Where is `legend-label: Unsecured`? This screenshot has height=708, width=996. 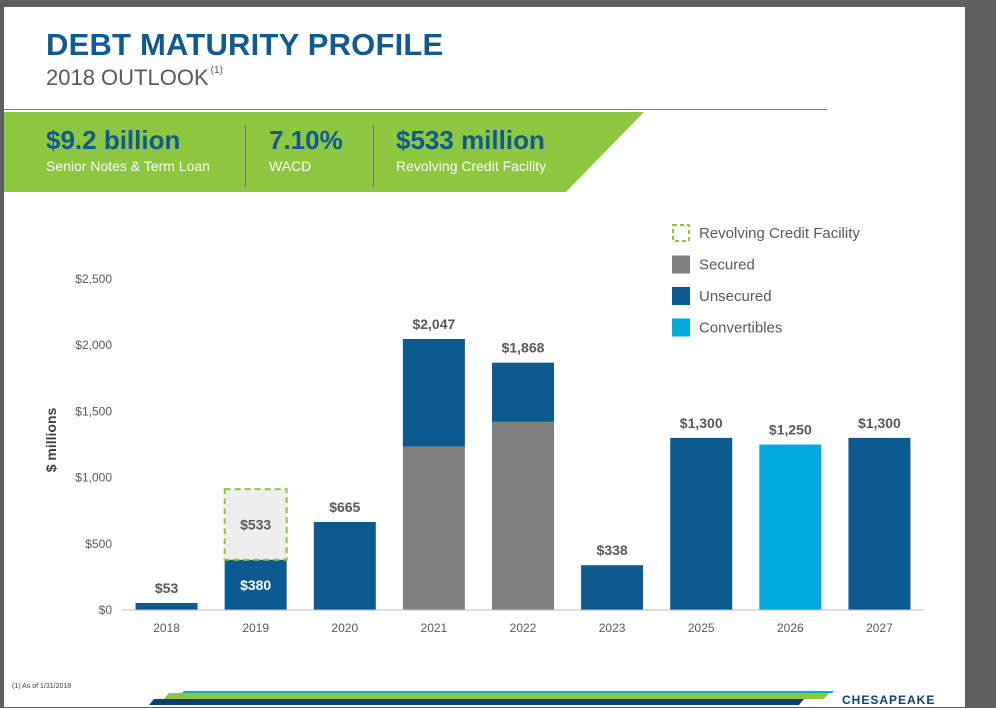 legend-label: Unsecured is located at coordinates (735, 296).